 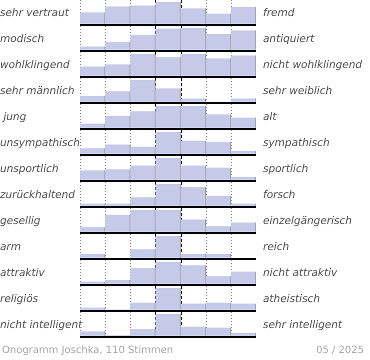 I want to click on y-axis-title: jung, so click(x=13, y=117).